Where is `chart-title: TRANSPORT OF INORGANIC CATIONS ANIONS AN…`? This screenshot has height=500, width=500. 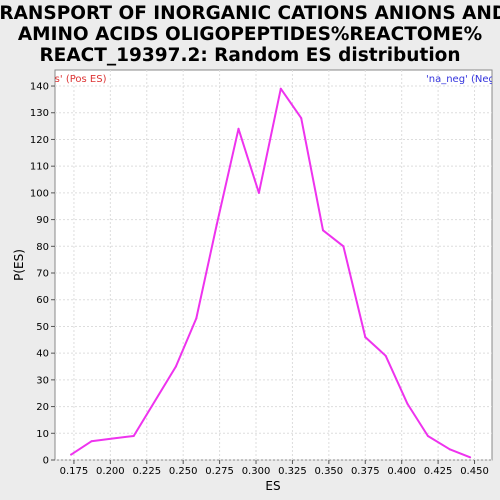 chart-title: TRANSPORT OF INORGANIC CATIONS ANIONS AN… is located at coordinates (250, 34).